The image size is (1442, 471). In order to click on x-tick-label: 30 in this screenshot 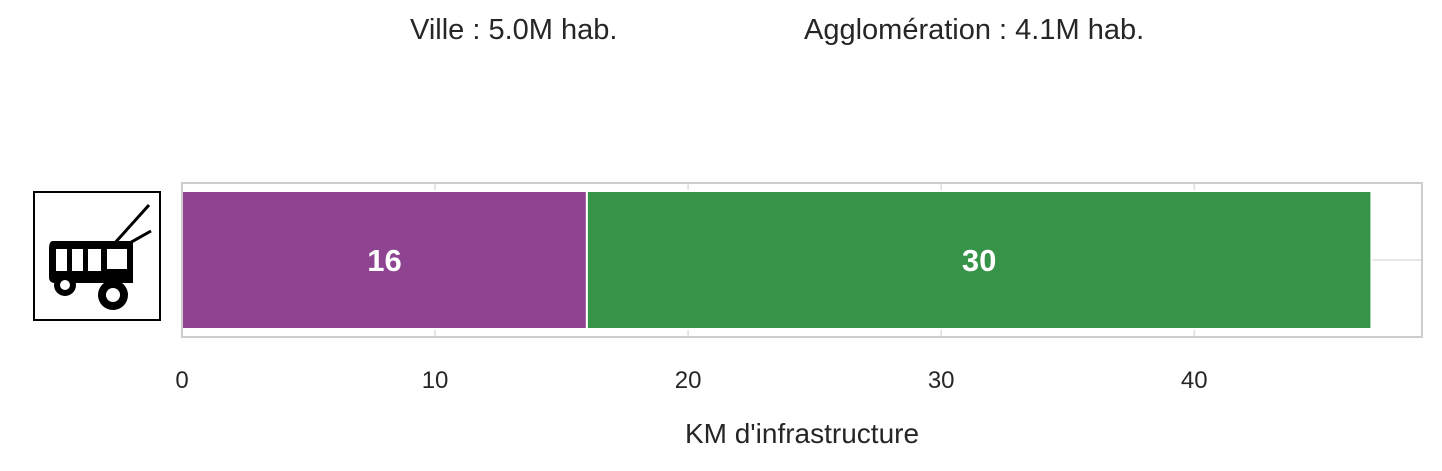, I will do `click(941, 380)`.